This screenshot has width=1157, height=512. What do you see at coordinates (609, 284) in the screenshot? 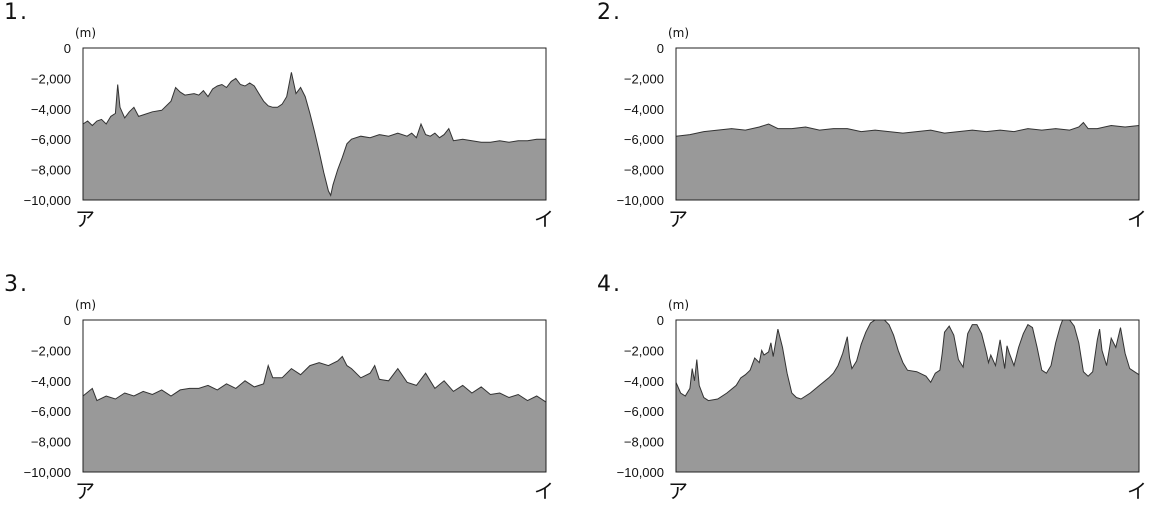
I see `panel-number: 4.` at bounding box center [609, 284].